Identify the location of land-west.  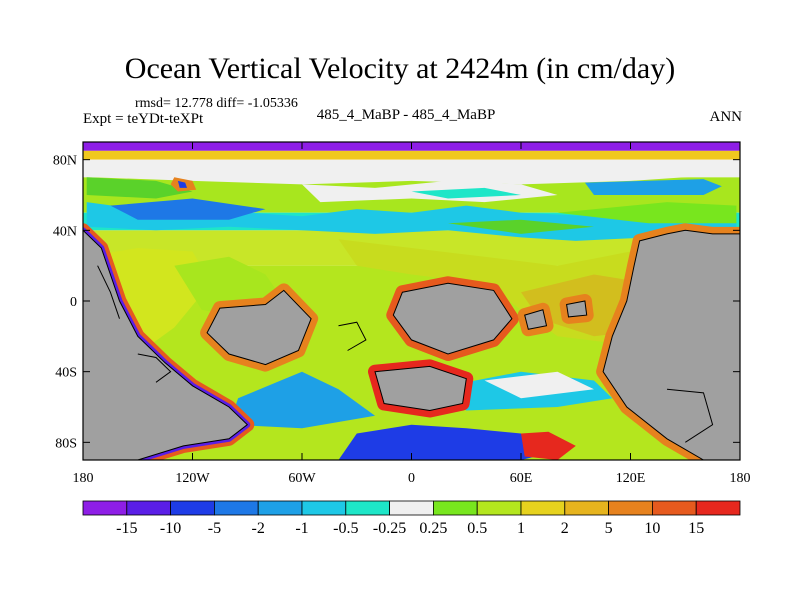
(166, 344).